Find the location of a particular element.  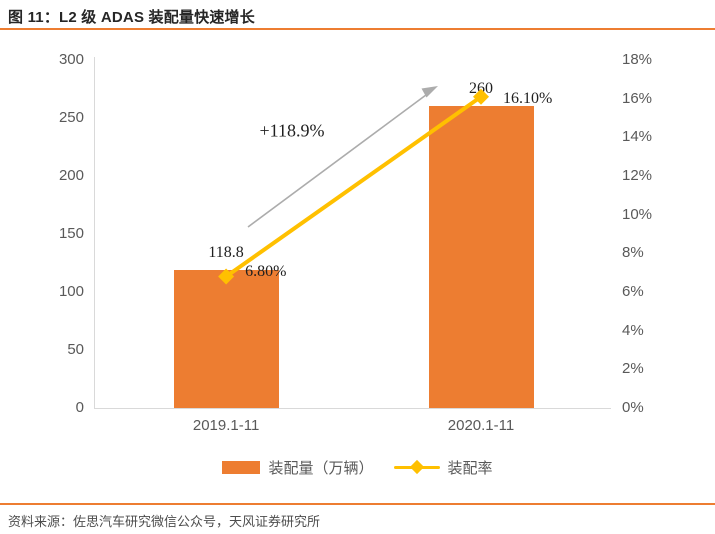

left-axis-tick-label: 100 is located at coordinates (71, 291).